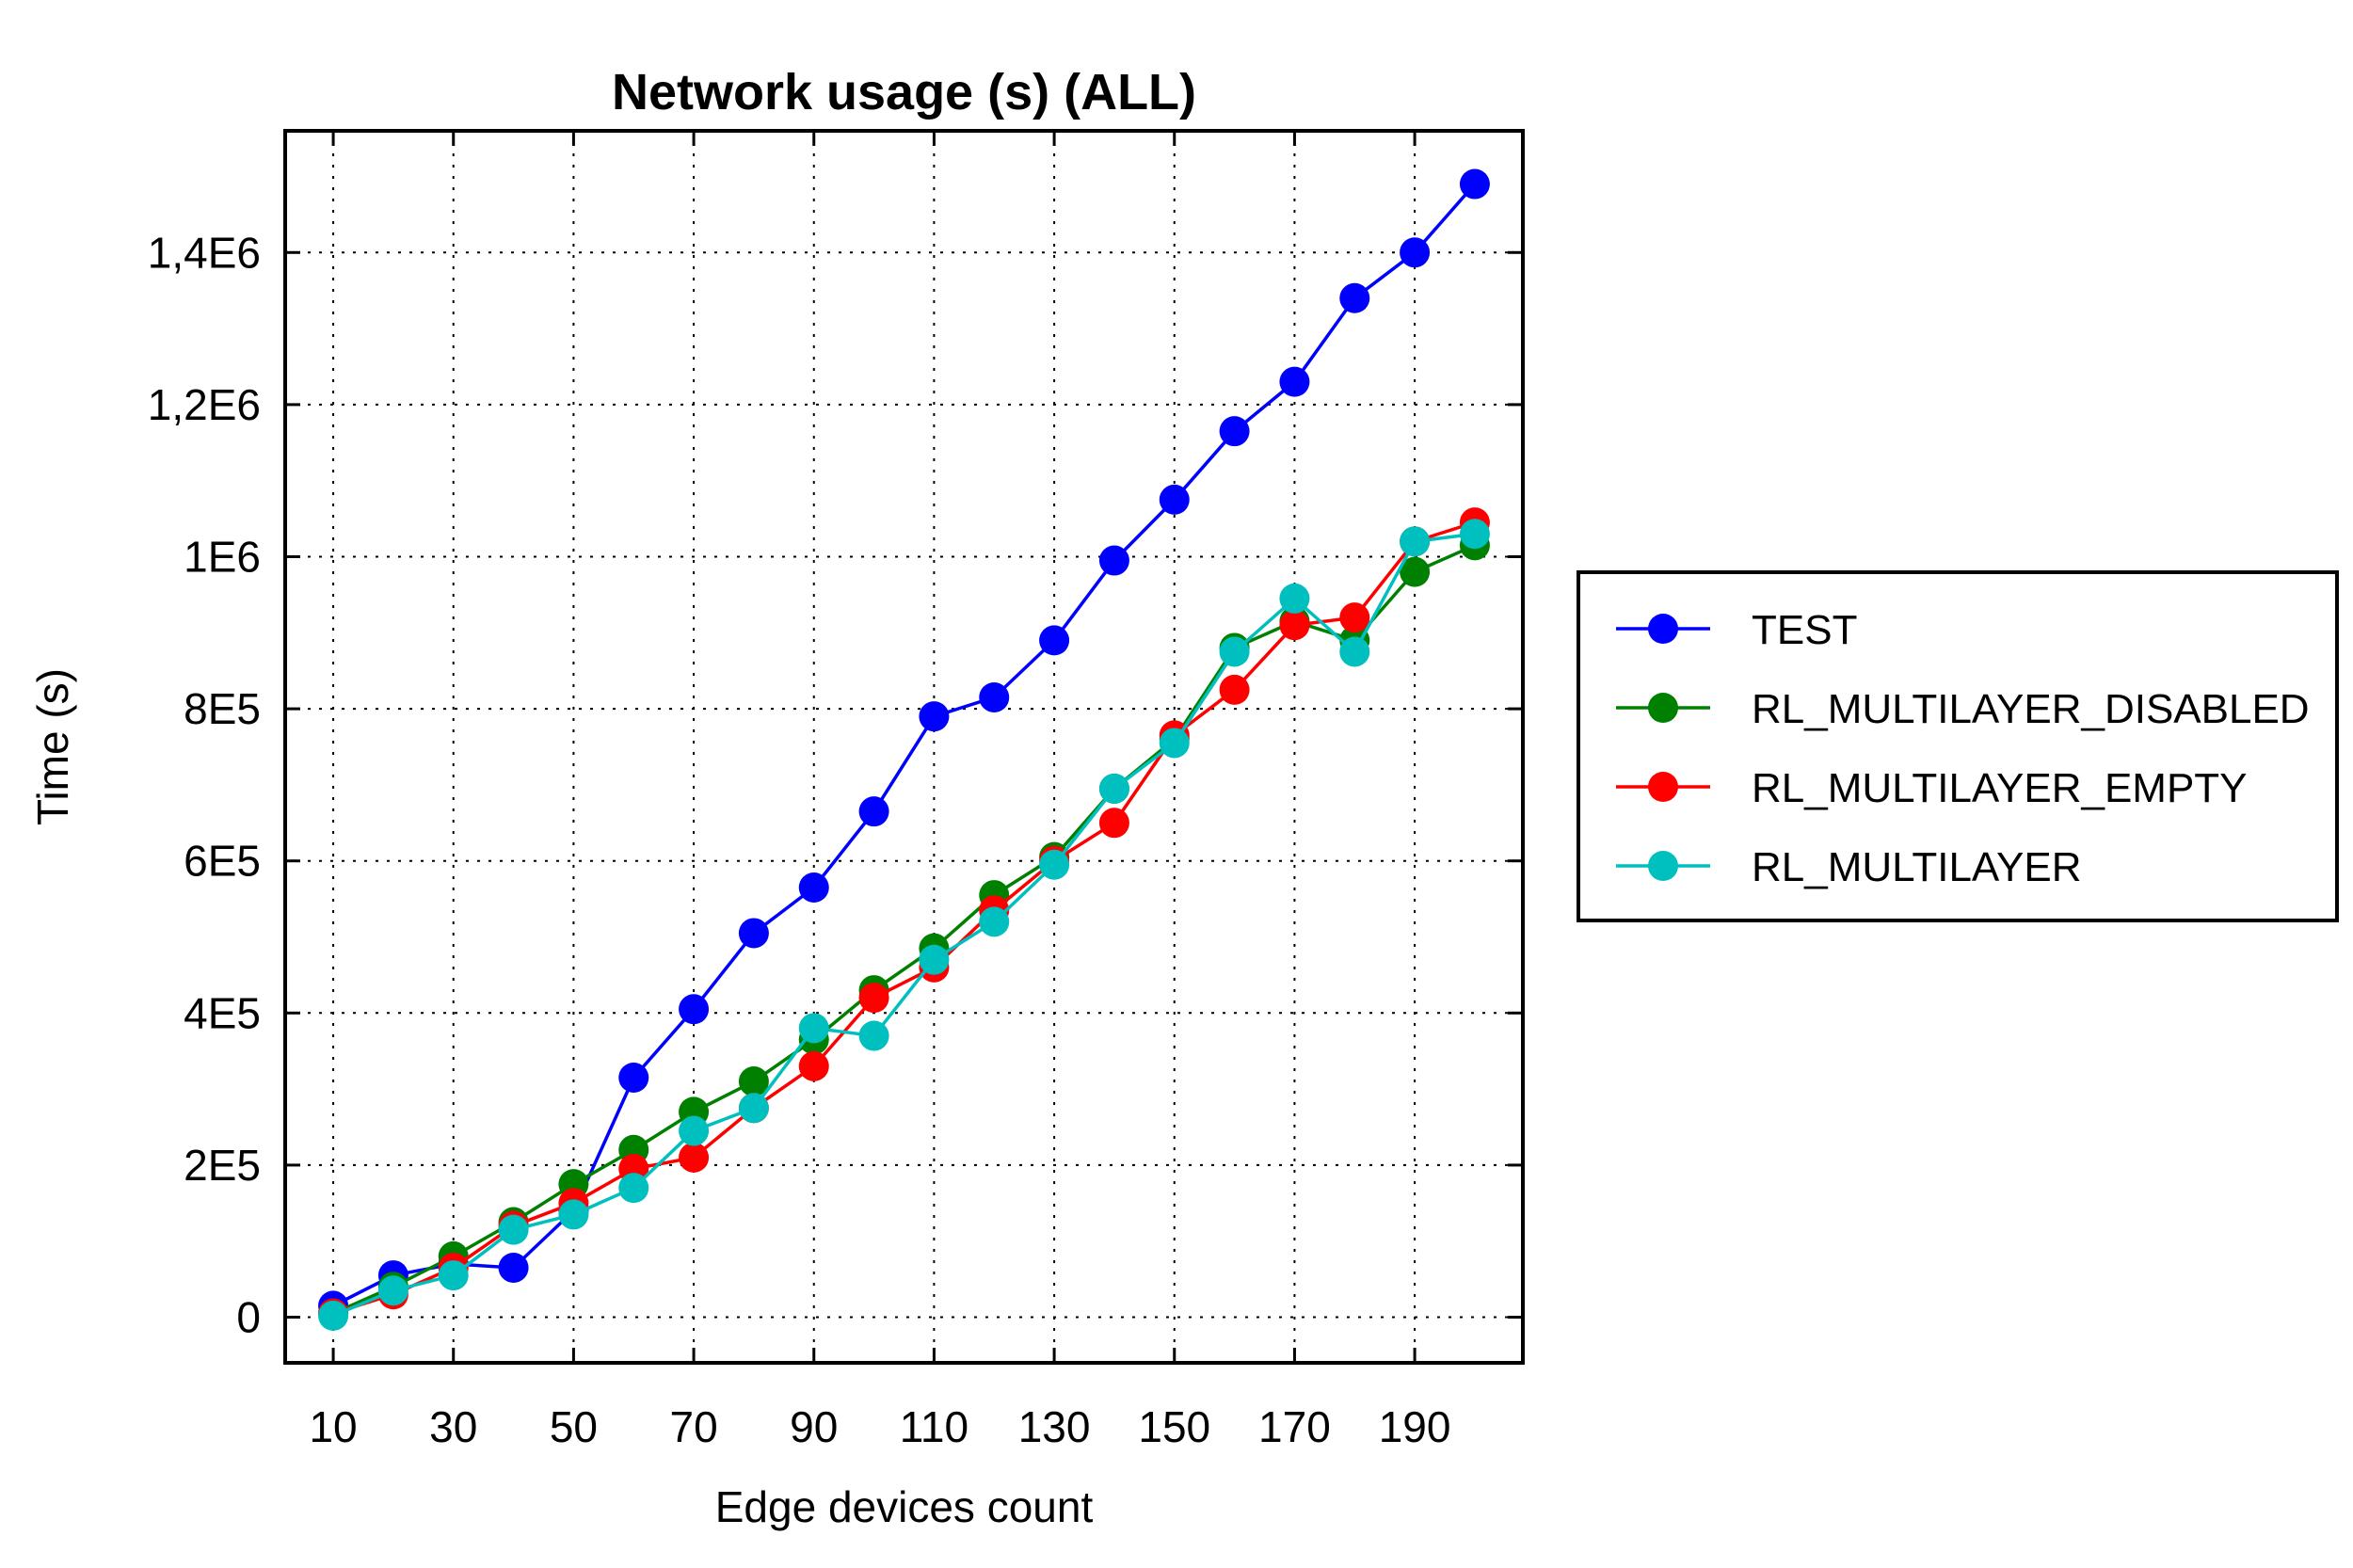 The width and height of the screenshot is (2353, 1568). I want to click on x-axis-label: Edge devices count, so click(904, 1506).